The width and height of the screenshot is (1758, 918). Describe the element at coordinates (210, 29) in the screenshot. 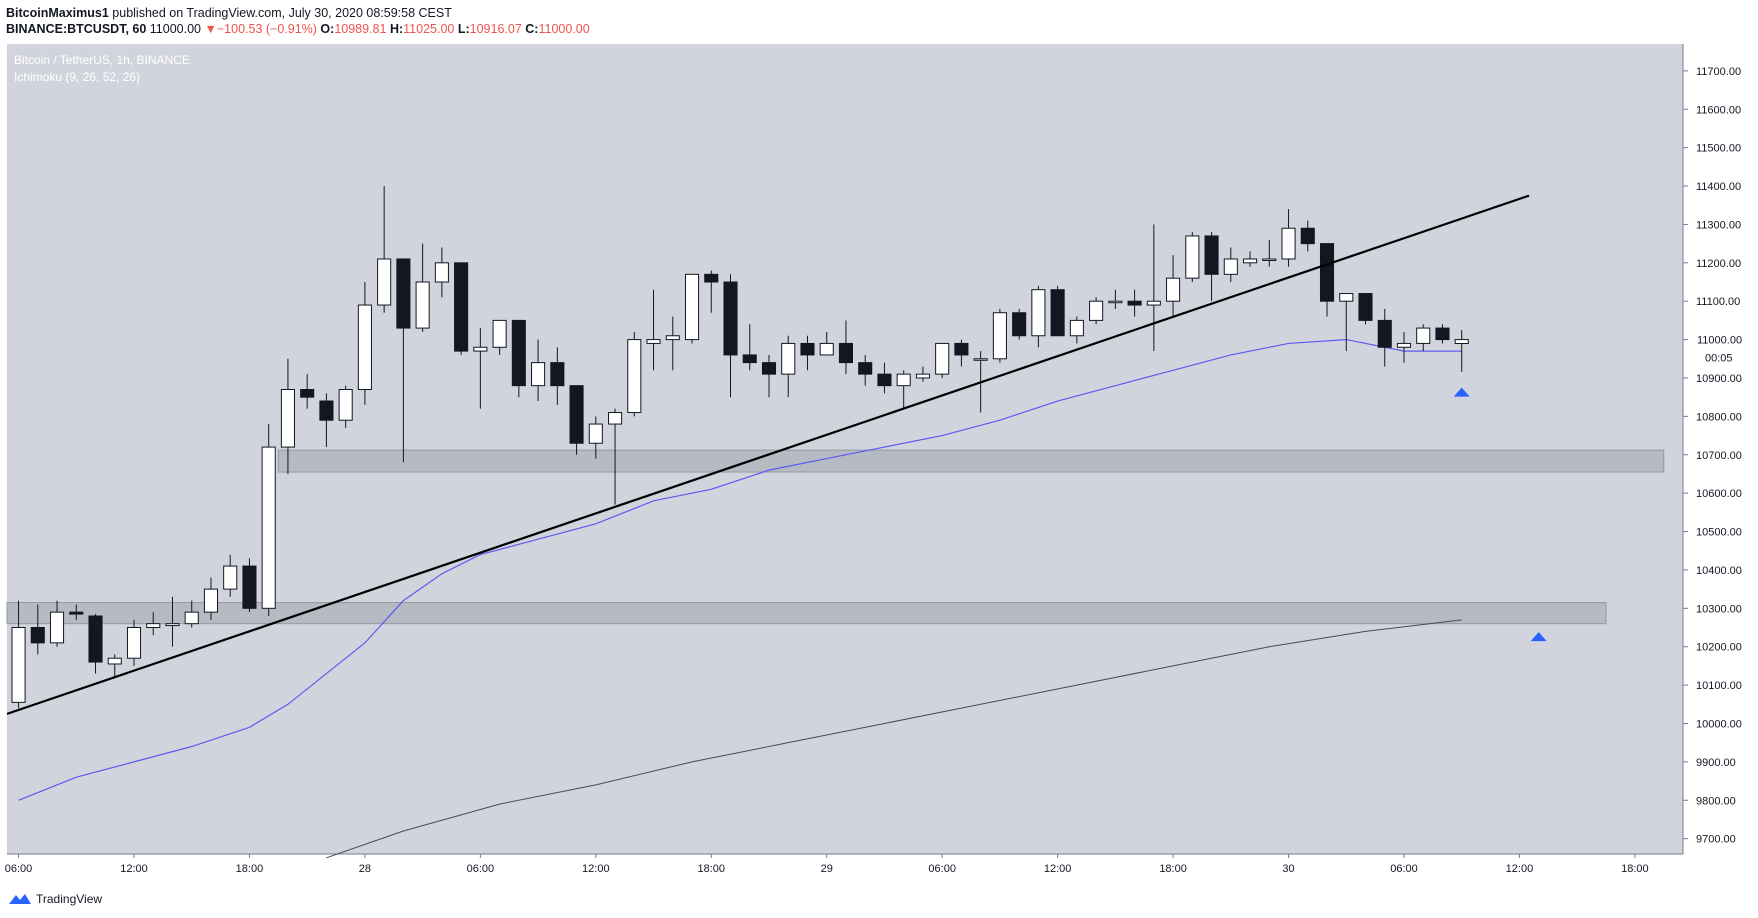

I see `down-arrow-icon: ▼` at that location.